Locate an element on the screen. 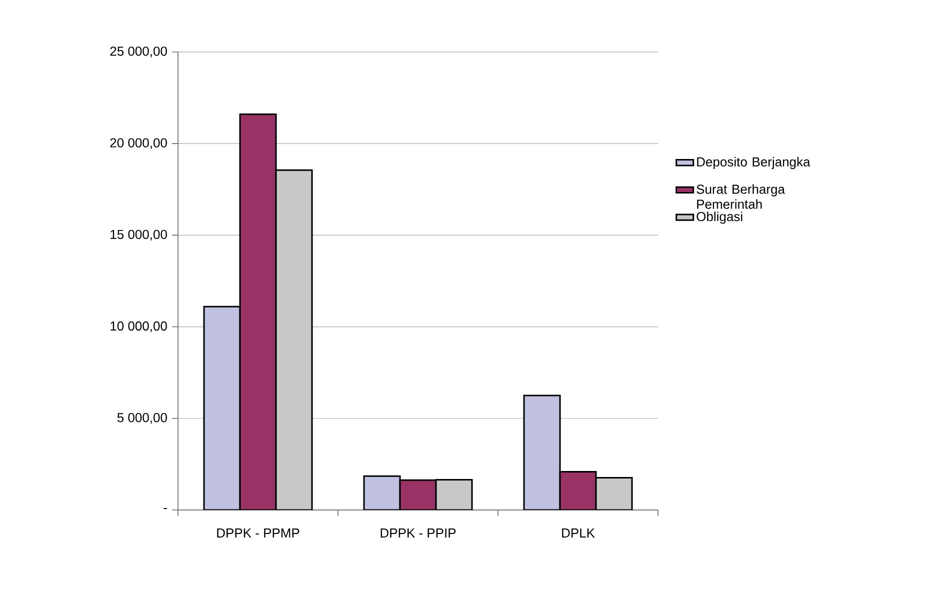 This screenshot has height=589, width=938. y-tick-label: 15 000,00 is located at coordinates (138, 235).